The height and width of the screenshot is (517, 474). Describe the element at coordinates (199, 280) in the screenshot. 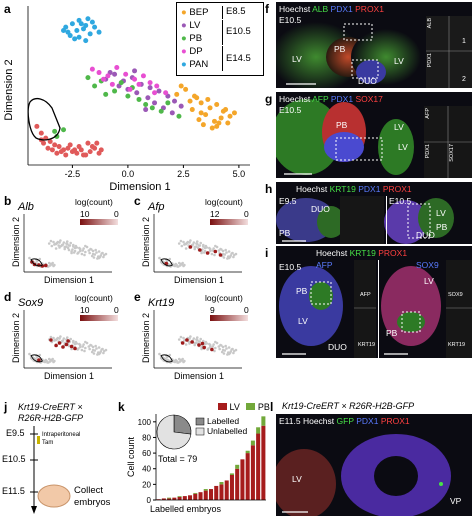

I see `feature-xlabel: Dimension 1` at that location.